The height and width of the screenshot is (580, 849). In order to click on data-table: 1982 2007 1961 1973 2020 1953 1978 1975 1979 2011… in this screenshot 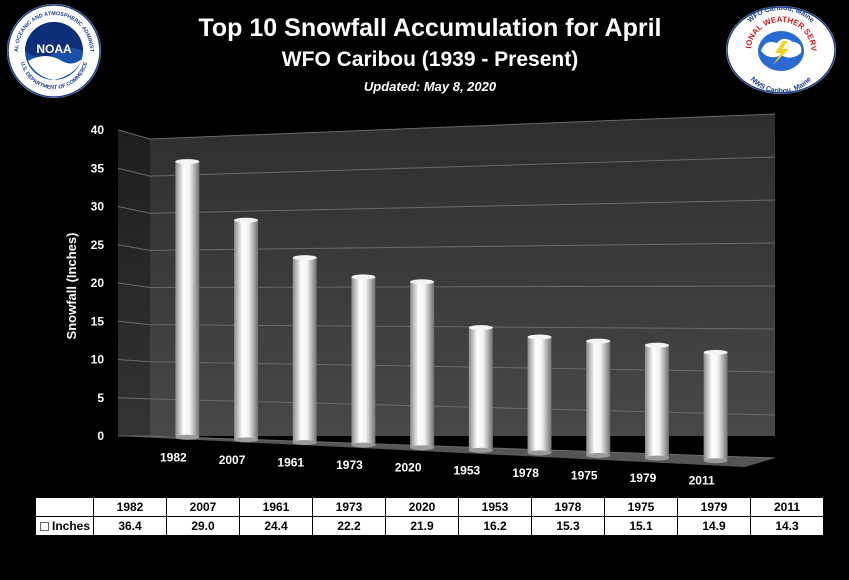, I will do `click(429, 516)`.